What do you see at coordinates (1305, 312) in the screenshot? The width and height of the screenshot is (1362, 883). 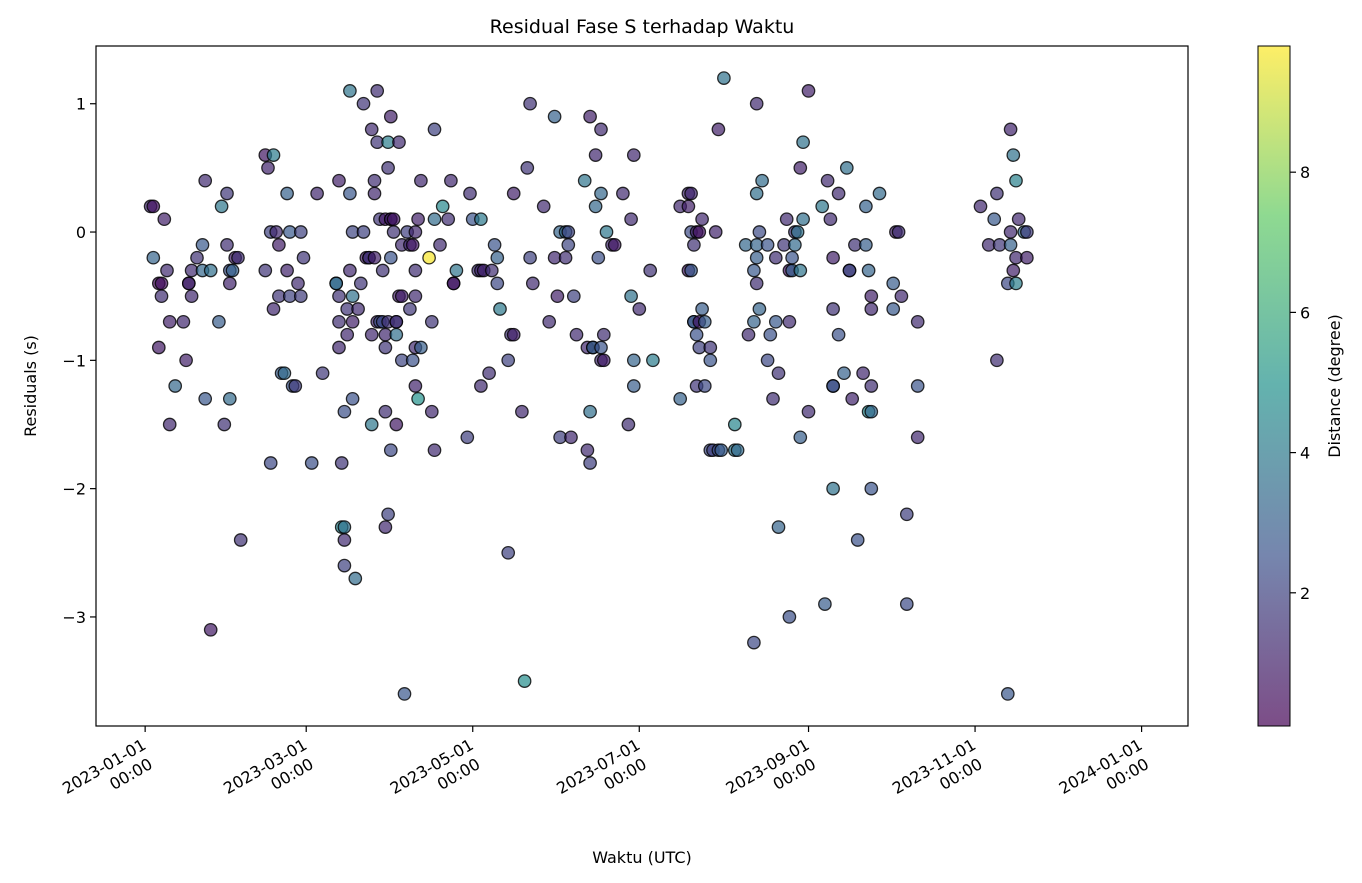 I see `colorbar-tick-label: 6` at bounding box center [1305, 312].